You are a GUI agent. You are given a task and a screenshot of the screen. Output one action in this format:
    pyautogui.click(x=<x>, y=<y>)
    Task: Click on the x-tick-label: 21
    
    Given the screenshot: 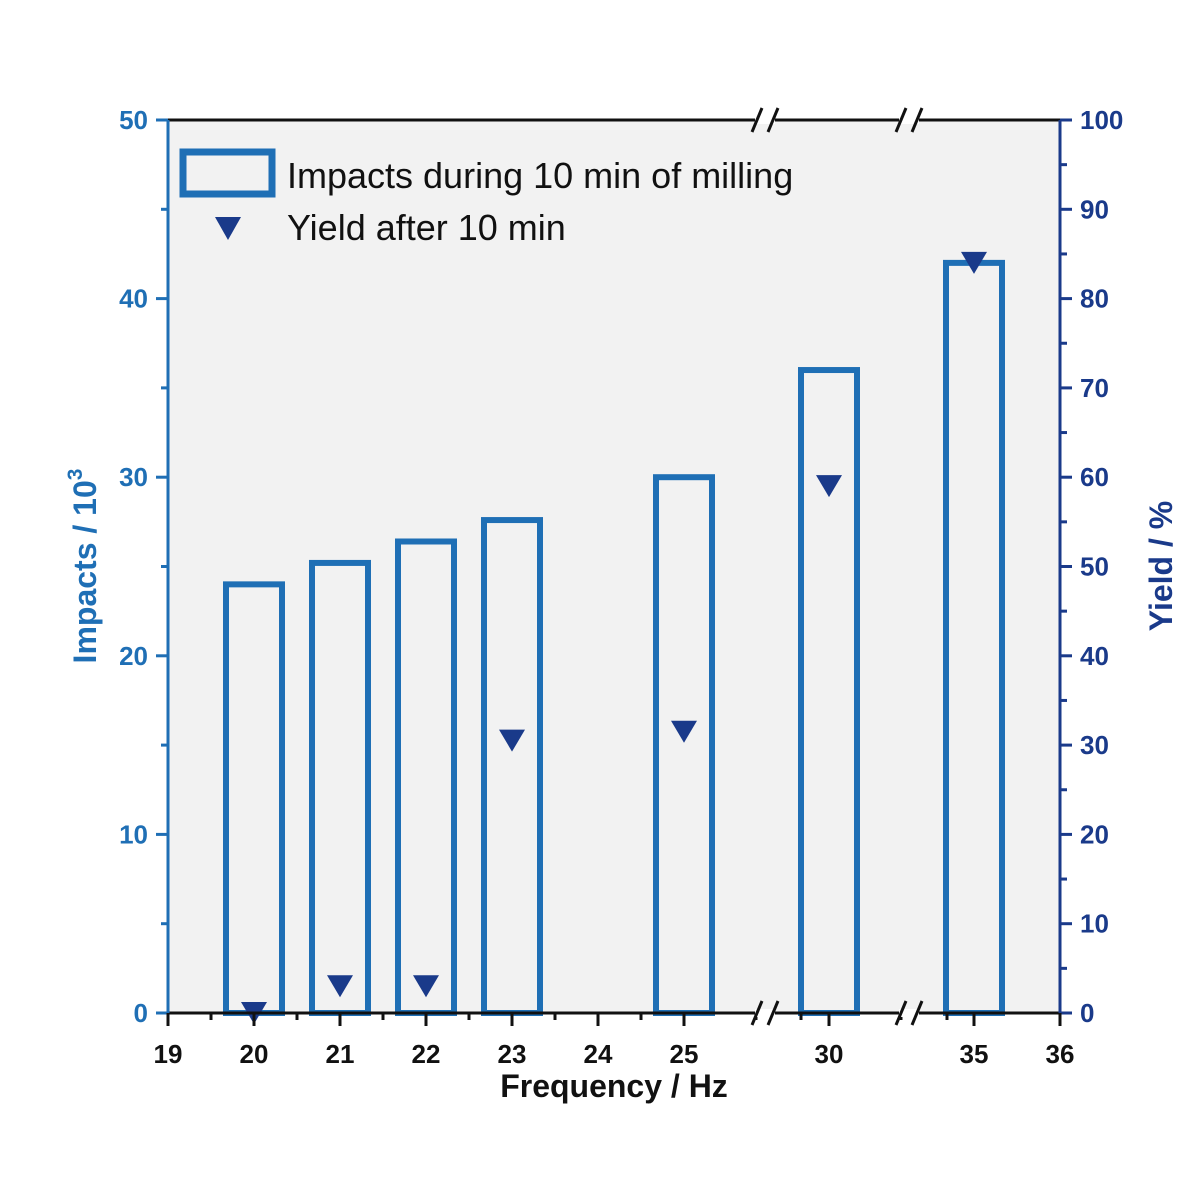 What is the action you would take?
    pyautogui.click(x=340, y=1054)
    